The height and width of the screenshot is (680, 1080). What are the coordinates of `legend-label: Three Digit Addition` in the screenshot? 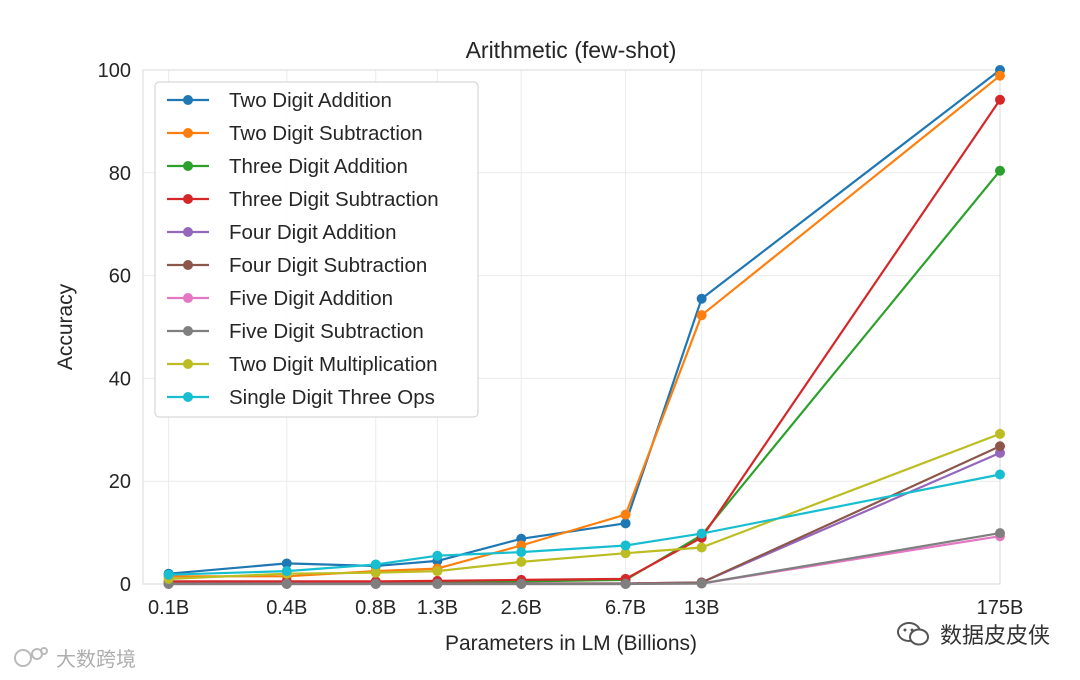 It's located at (318, 166).